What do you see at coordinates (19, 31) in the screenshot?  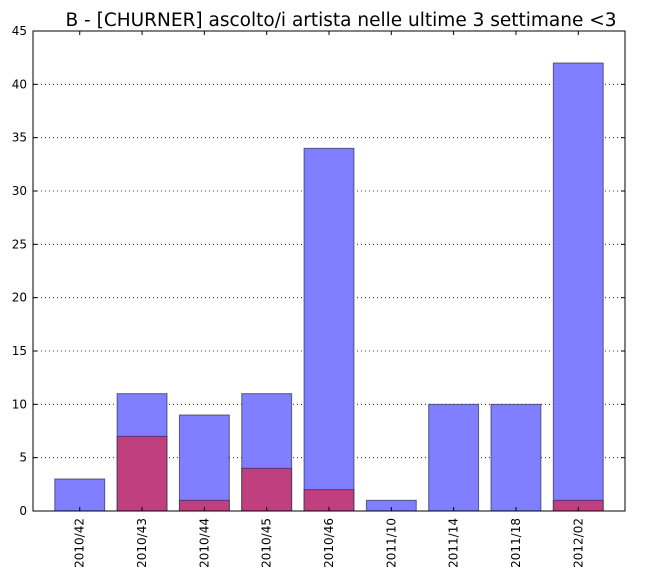 I see `y-tick-label: 45` at bounding box center [19, 31].